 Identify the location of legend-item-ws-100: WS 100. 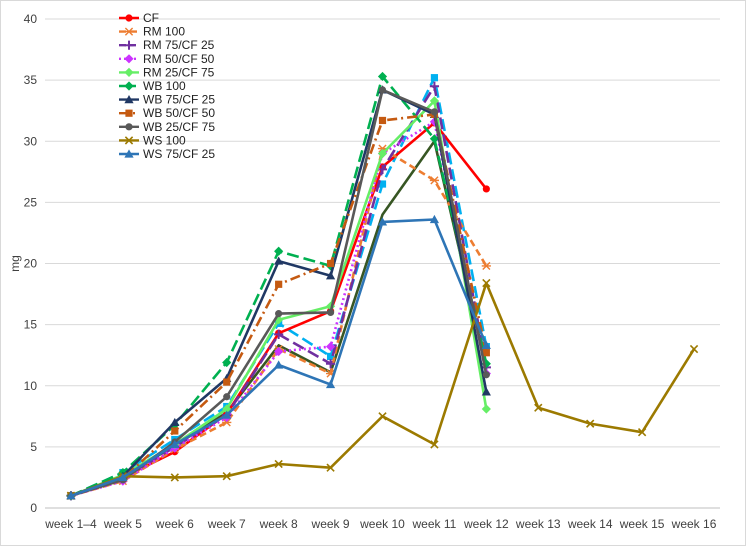
(152, 140).